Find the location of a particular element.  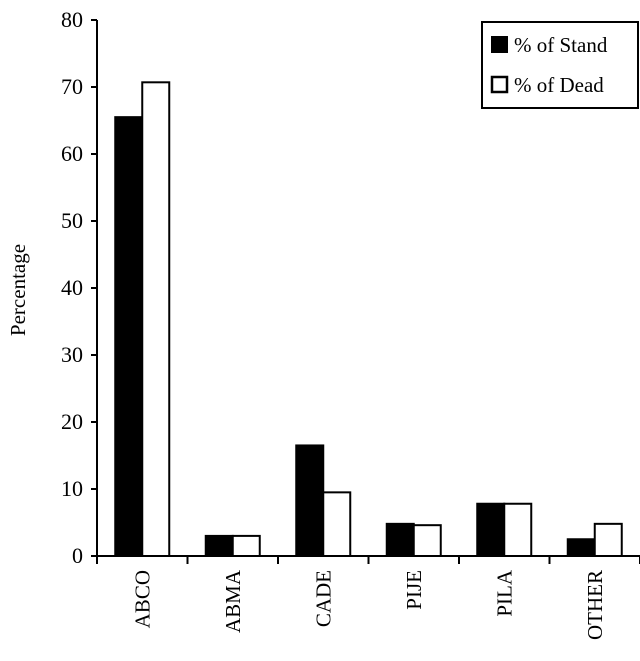

y-axis-title: Percentage is located at coordinates (18, 290).